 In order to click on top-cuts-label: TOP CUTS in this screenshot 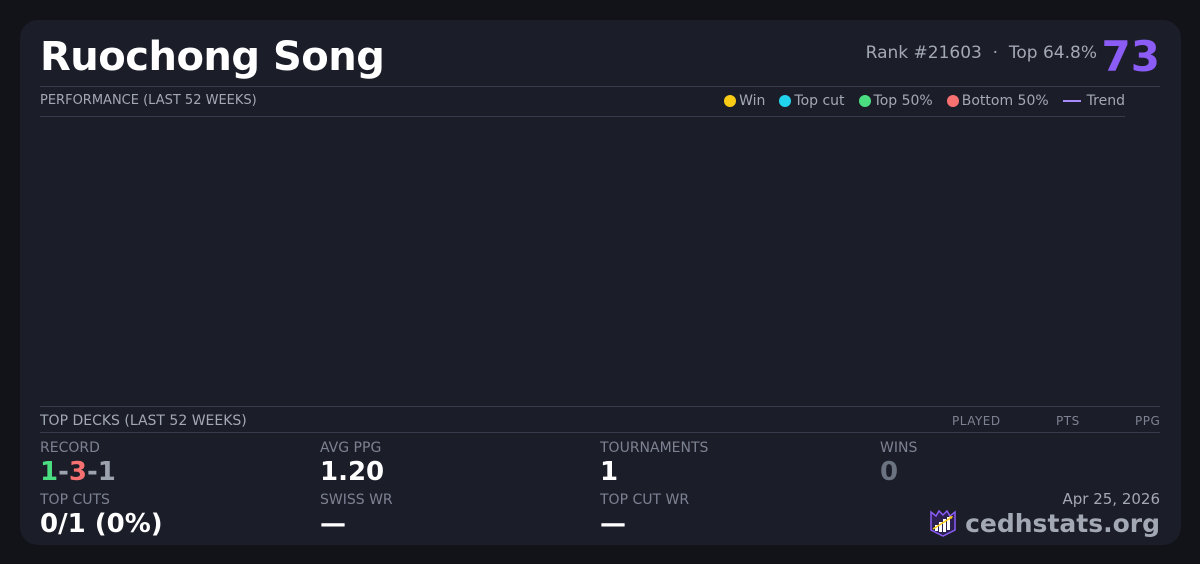, I will do `click(75, 500)`.